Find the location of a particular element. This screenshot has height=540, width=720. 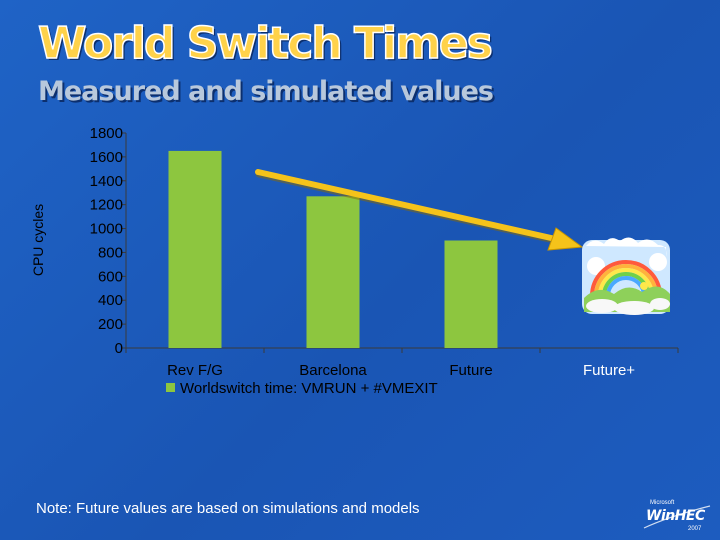

y-tick-label: 800 is located at coordinates (110, 252).